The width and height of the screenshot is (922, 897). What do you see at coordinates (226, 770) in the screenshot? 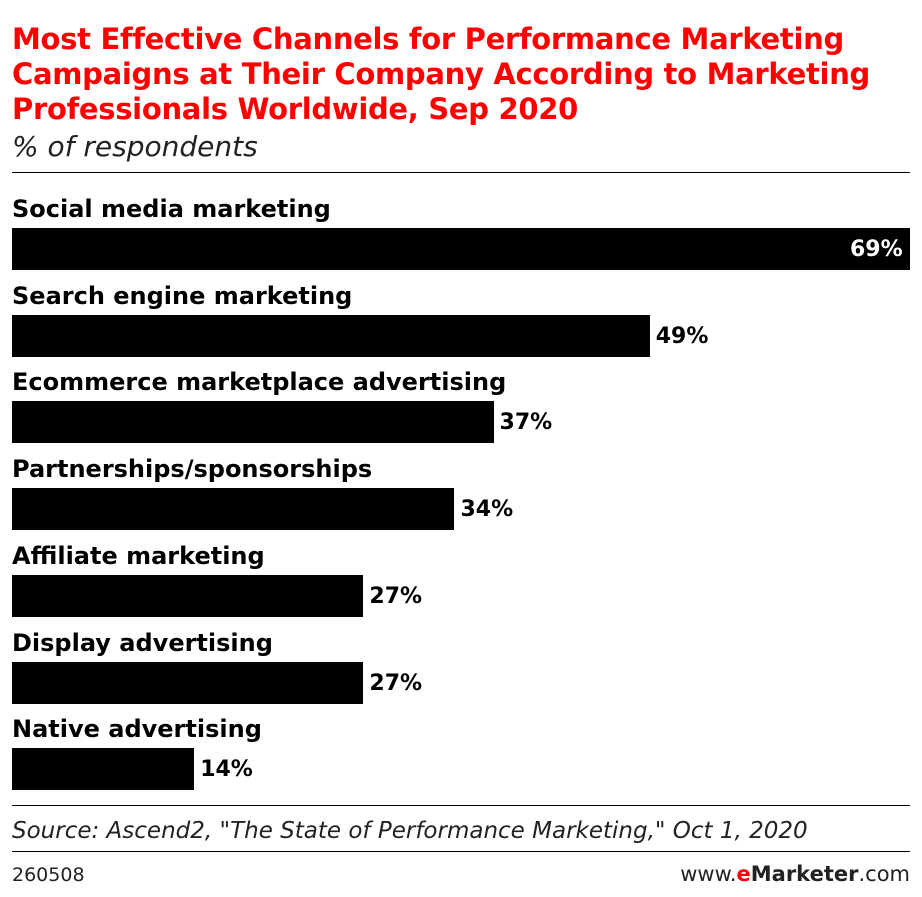
I see `value-label: 14%` at bounding box center [226, 770].